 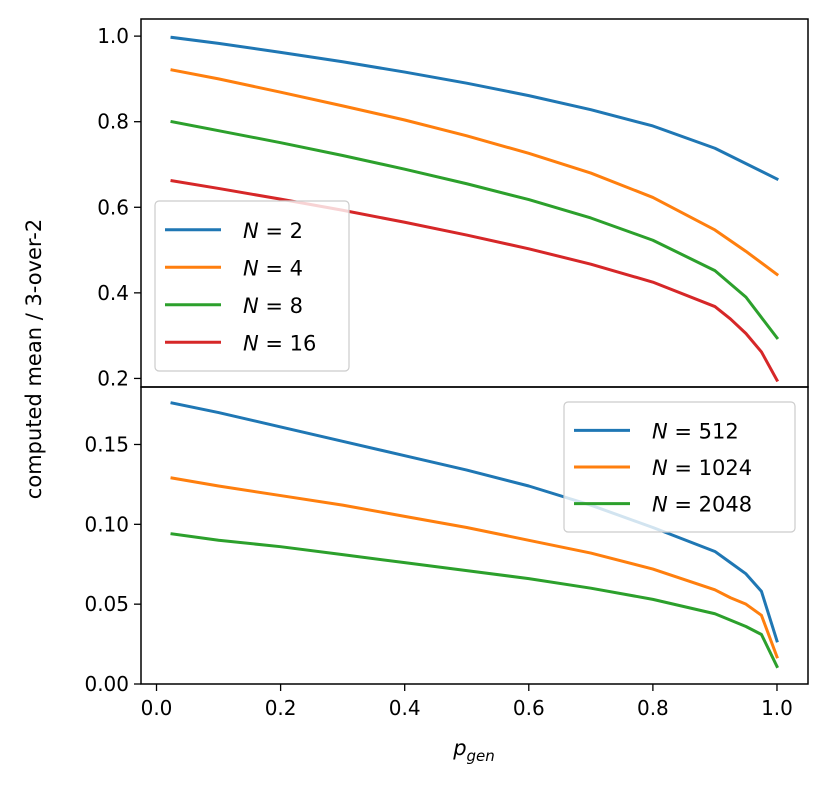 I want to click on legend-label: N = 512, so click(x=695, y=431).